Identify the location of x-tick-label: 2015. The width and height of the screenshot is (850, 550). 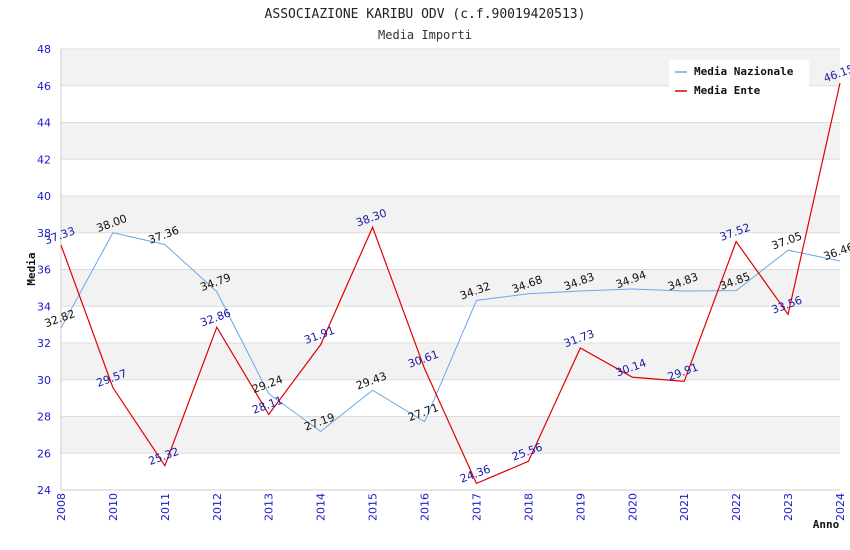
(373, 507).